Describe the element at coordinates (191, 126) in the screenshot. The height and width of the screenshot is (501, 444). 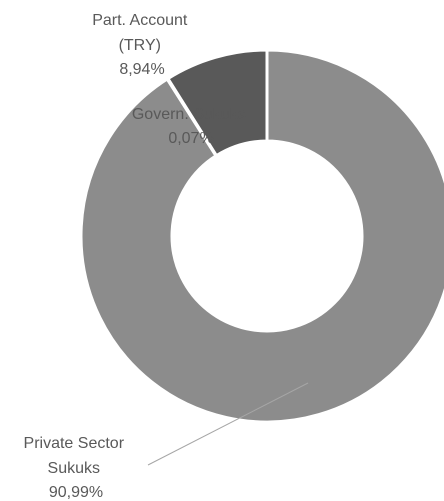
I see `slice-label-govern-sukuks: Govern. Sukuks 0,07%` at that location.